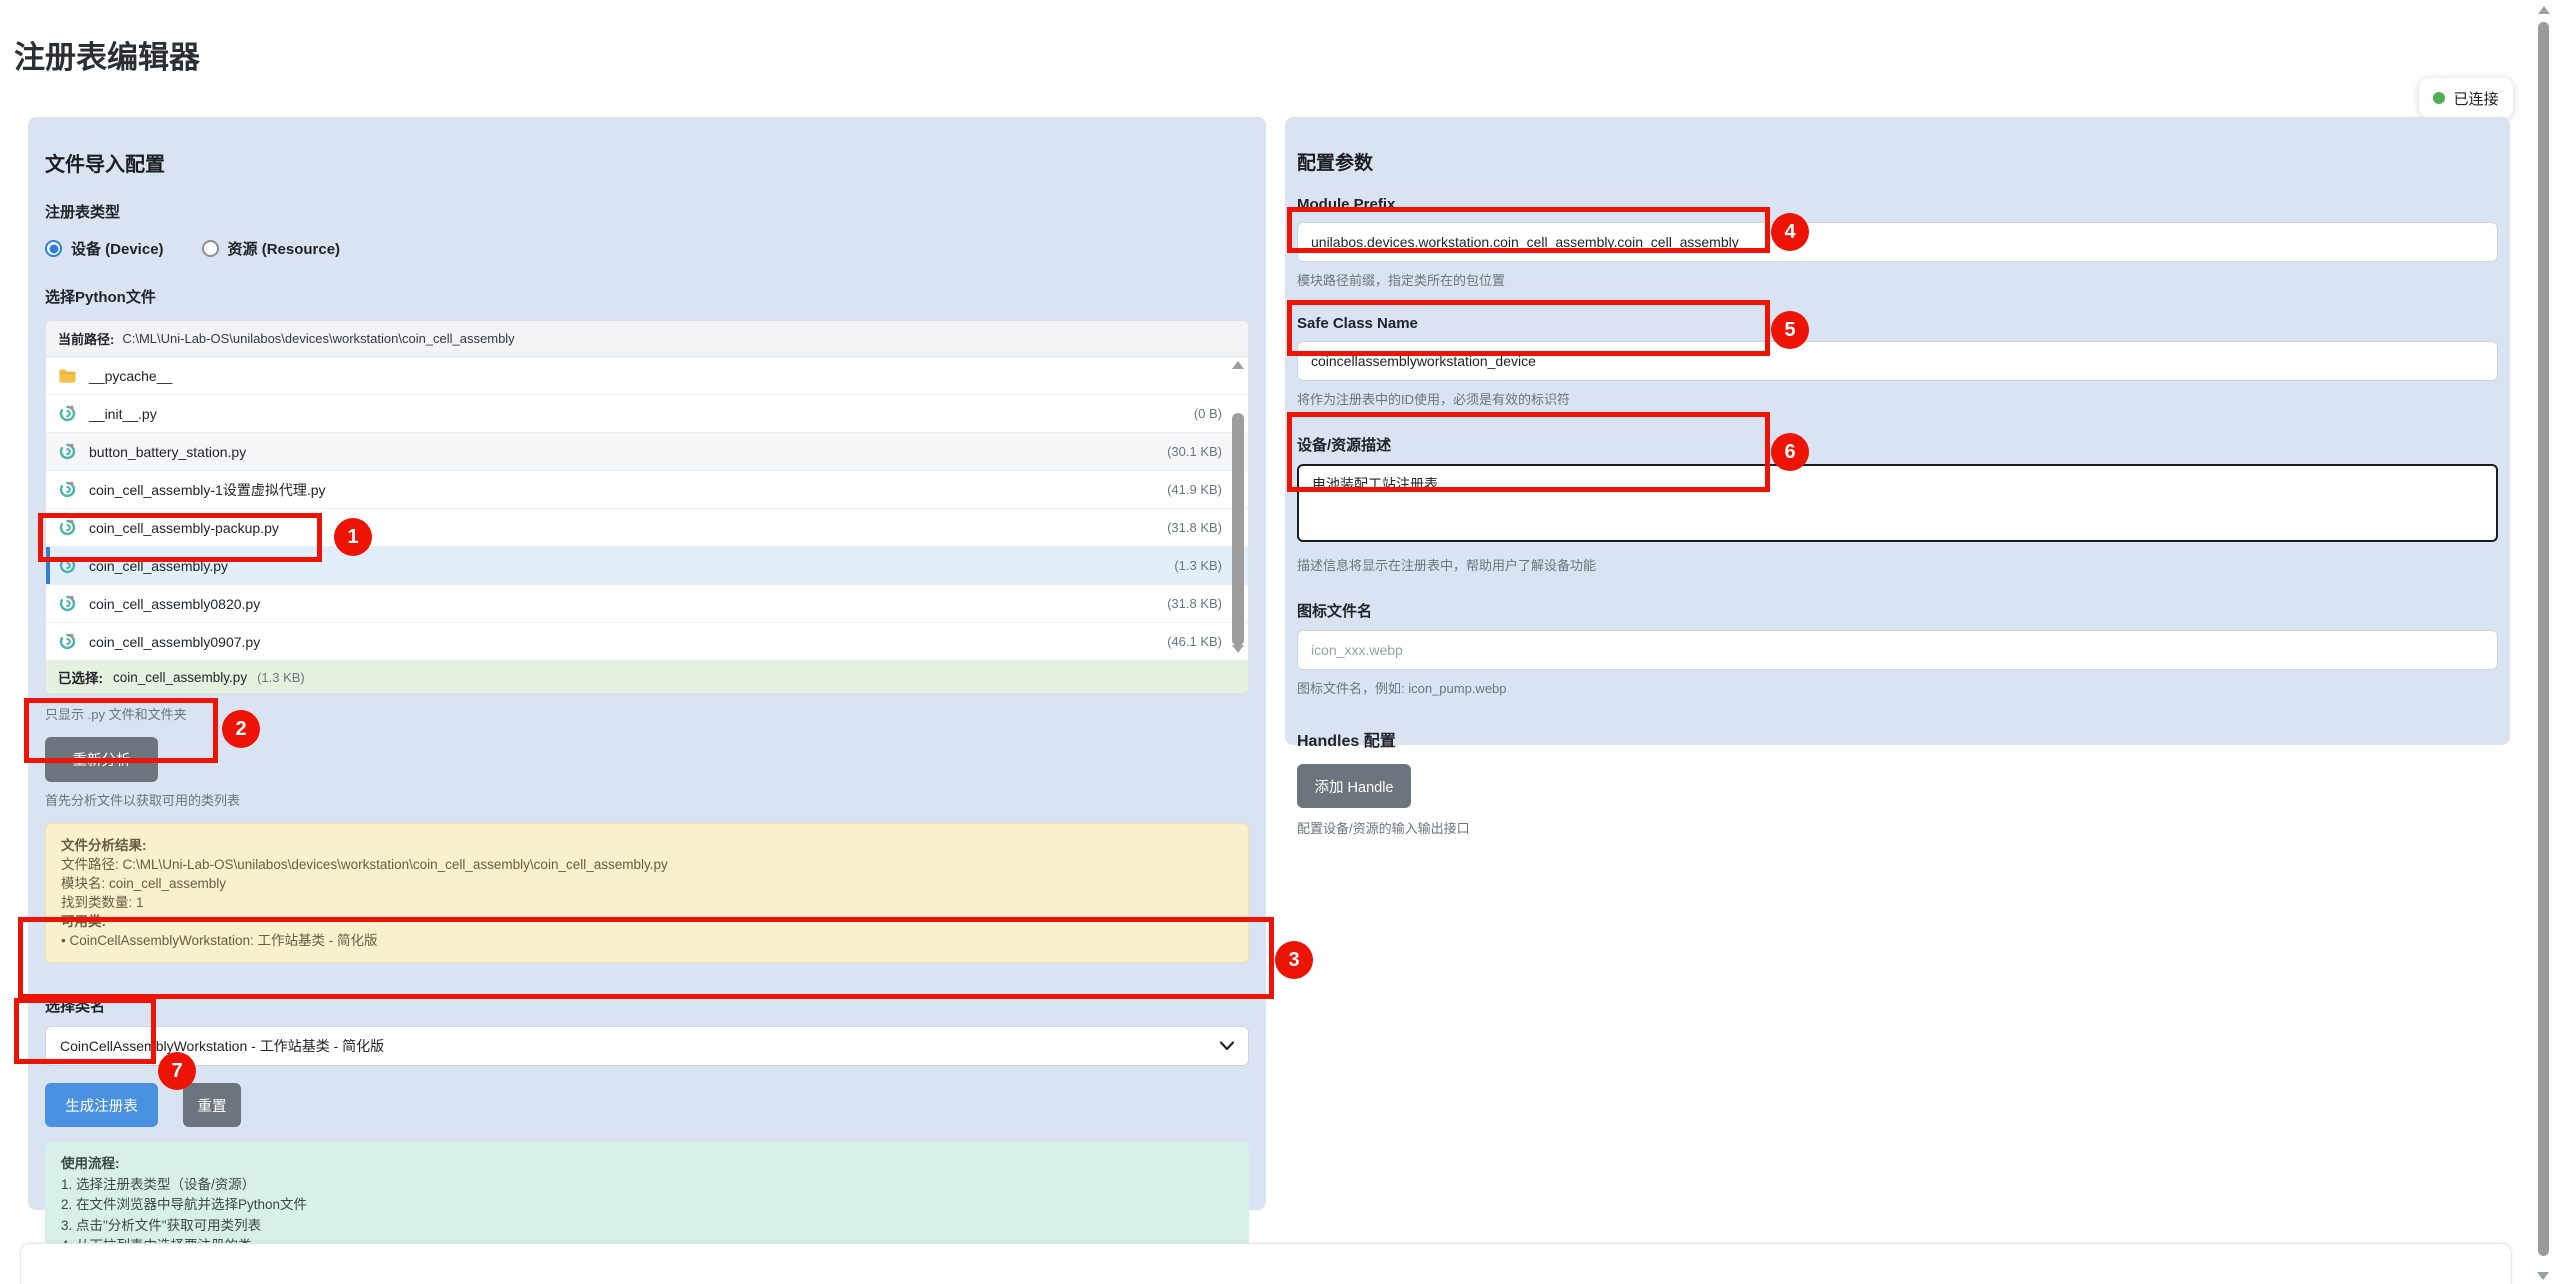 The height and width of the screenshot is (1284, 2552). Describe the element at coordinates (1194, 489) in the screenshot. I see `file-size: (41.9 KB)` at that location.